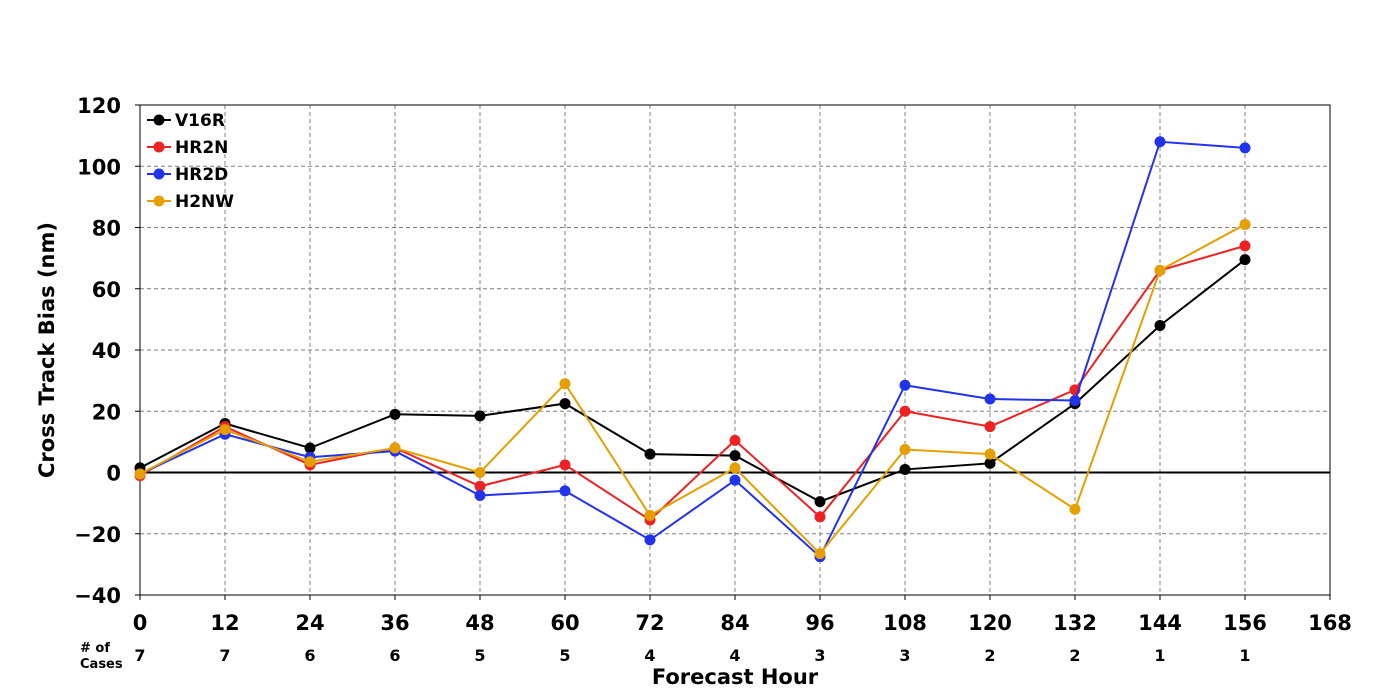 The image size is (1400, 700). Describe the element at coordinates (479, 623) in the screenshot. I see `x-tick-label: 48` at that location.